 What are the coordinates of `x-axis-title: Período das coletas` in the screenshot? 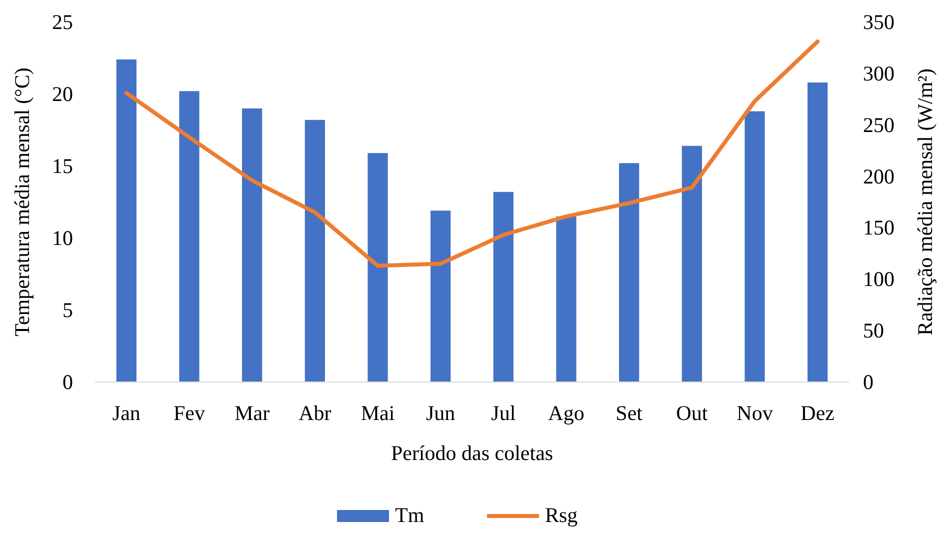 It's located at (472, 453).